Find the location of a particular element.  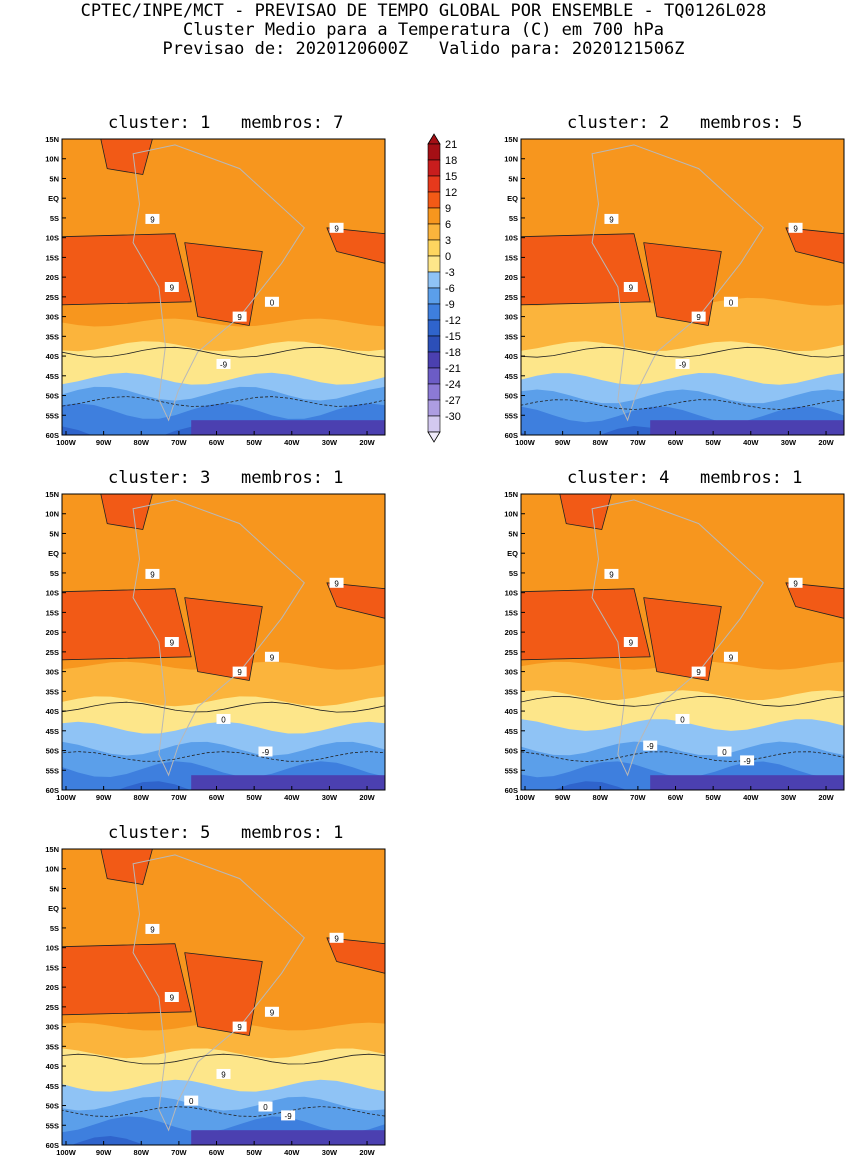

colorbar-label: -18 is located at coordinates (453, 353).